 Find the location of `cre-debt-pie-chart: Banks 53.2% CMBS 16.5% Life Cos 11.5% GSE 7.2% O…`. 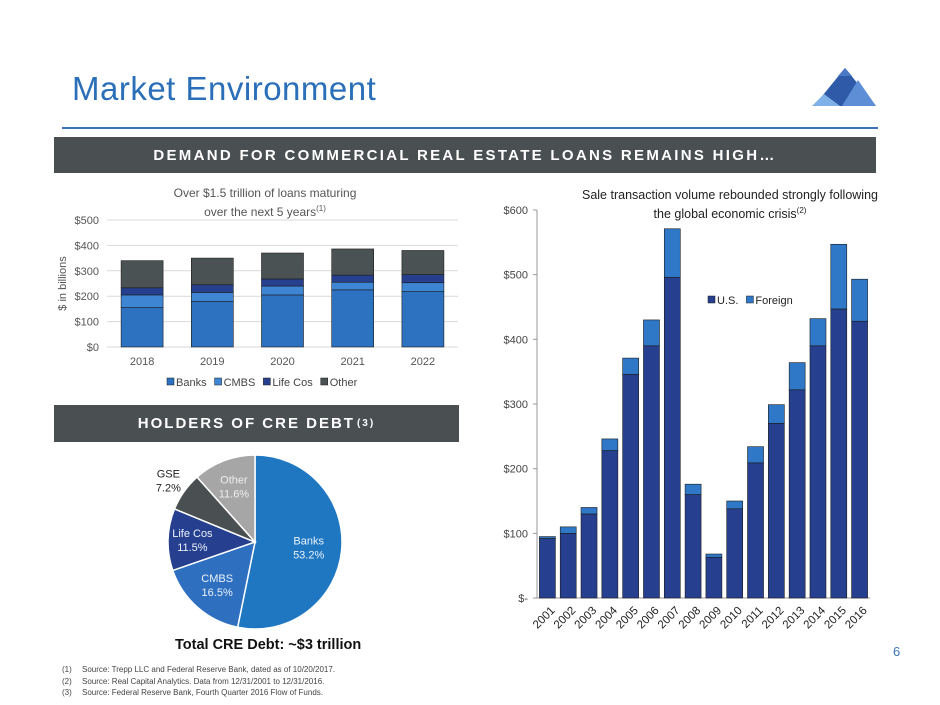

cre-debt-pie-chart: Banks 53.2% CMBS 16.5% Life Cos 11.5% GSE 7.2% O… is located at coordinates (249, 542).